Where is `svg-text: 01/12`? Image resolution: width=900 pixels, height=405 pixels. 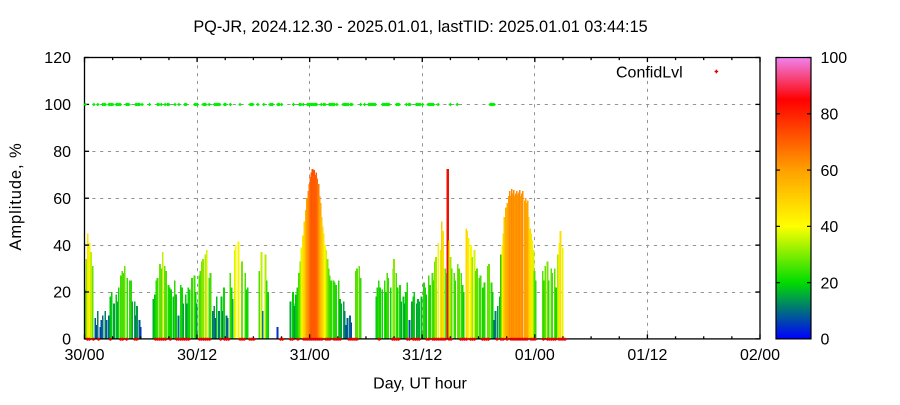
svg-text: 01/12 is located at coordinates (647, 355).